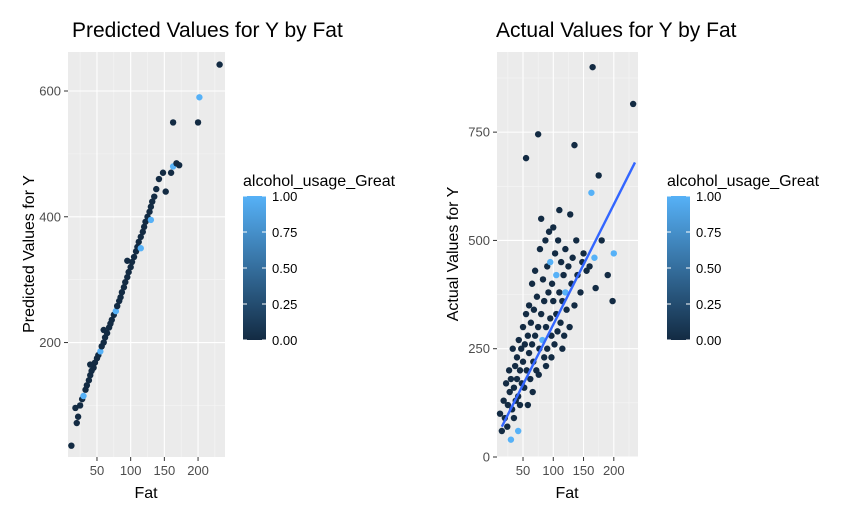 This screenshot has width=866, height=523. Describe the element at coordinates (146, 254) in the screenshot. I see `left-plot-panel` at that location.